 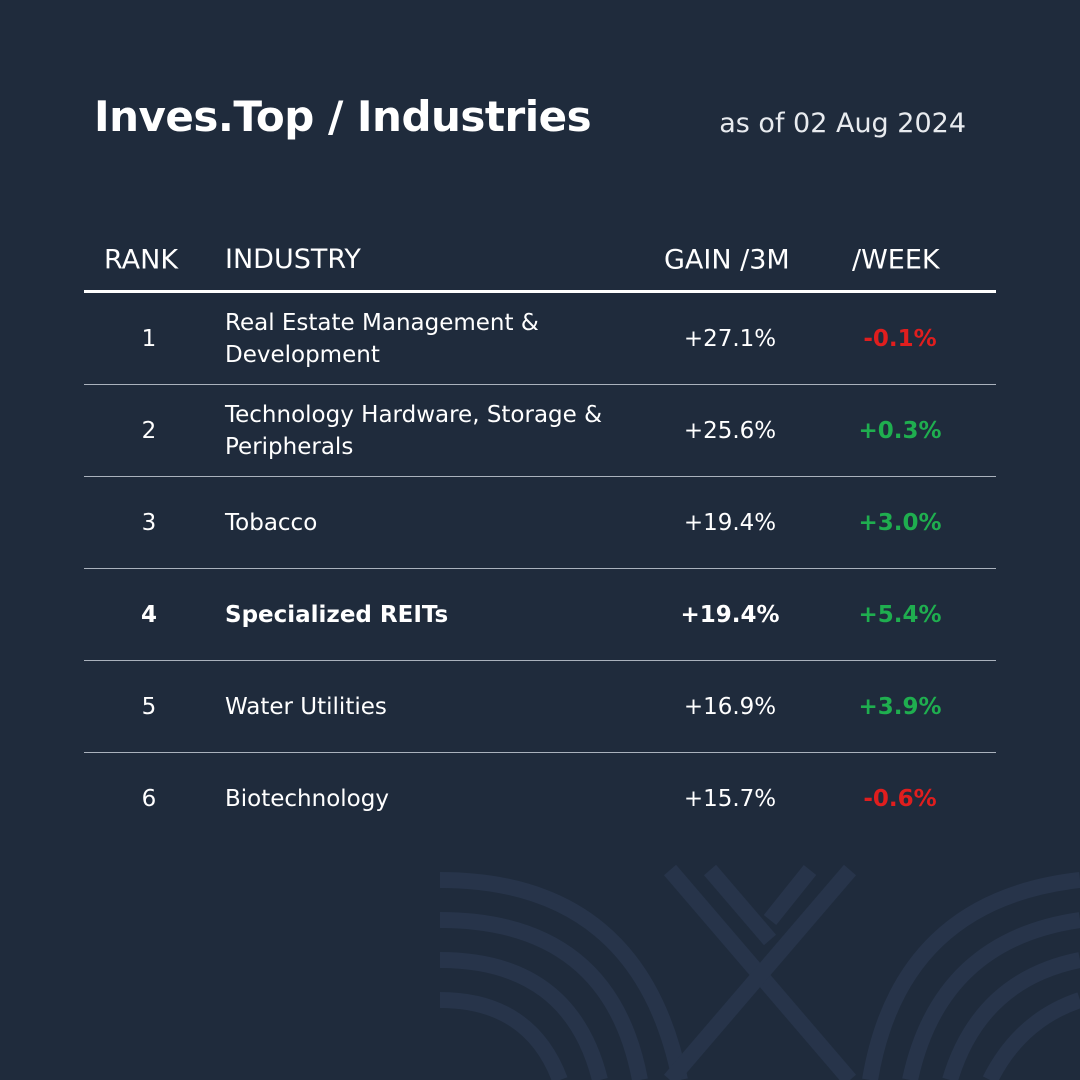 What do you see at coordinates (900, 706) in the screenshot?
I see `week: +3.9%` at bounding box center [900, 706].